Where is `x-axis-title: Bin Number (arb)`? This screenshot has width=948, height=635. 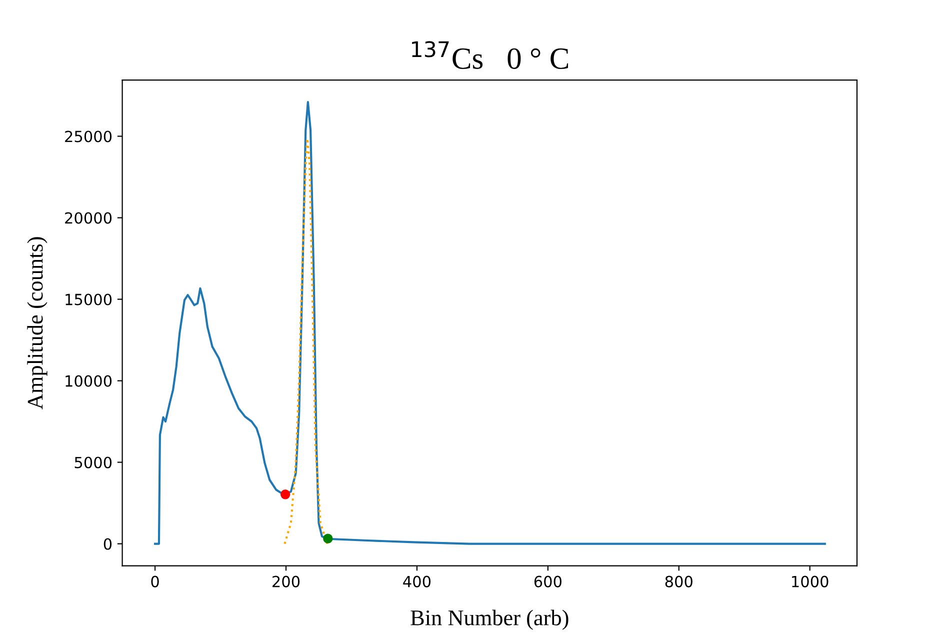
x-axis-title: Bin Number (arb) is located at coordinates (489, 620).